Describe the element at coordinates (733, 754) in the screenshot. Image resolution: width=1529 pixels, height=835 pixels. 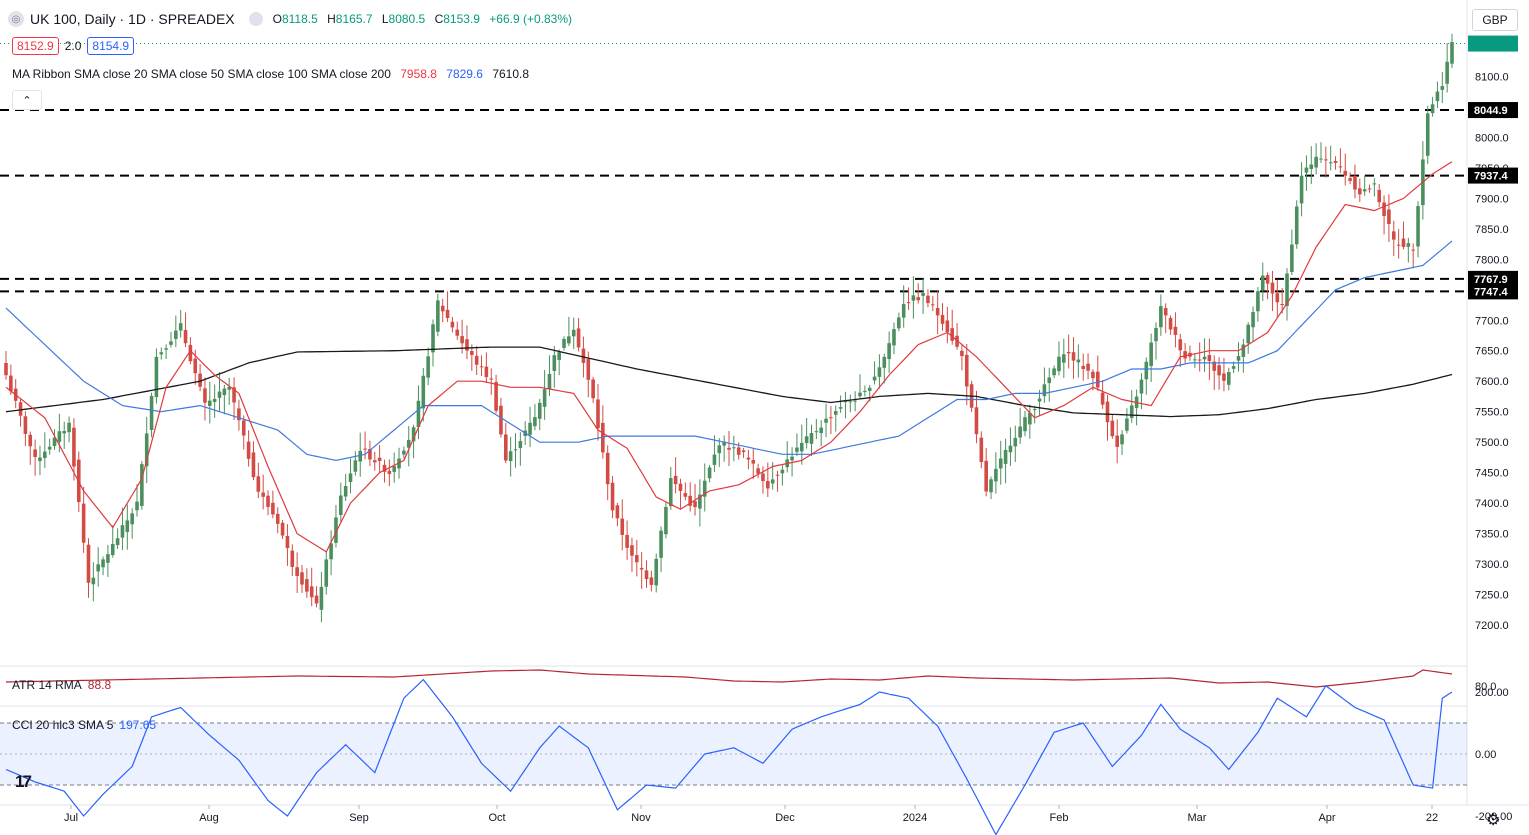
I see `cci-band` at that location.